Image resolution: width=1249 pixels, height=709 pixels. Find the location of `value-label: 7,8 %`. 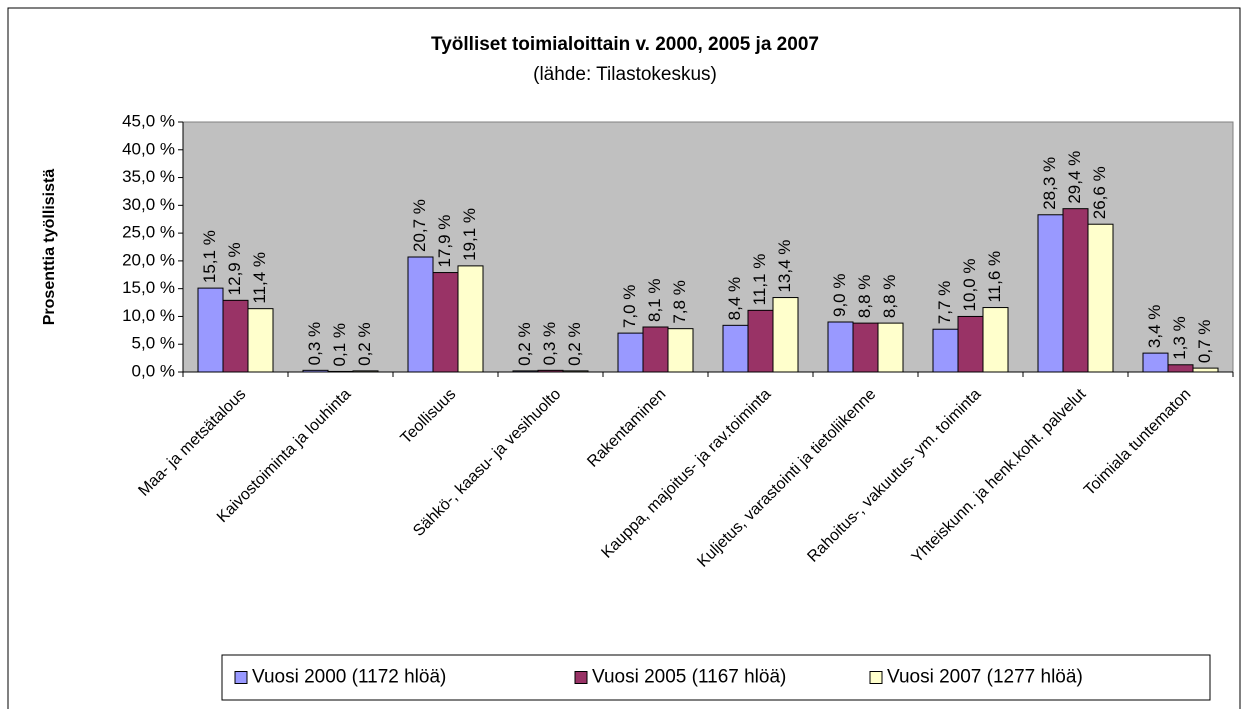

value-label: 7,8 % is located at coordinates (679, 301).